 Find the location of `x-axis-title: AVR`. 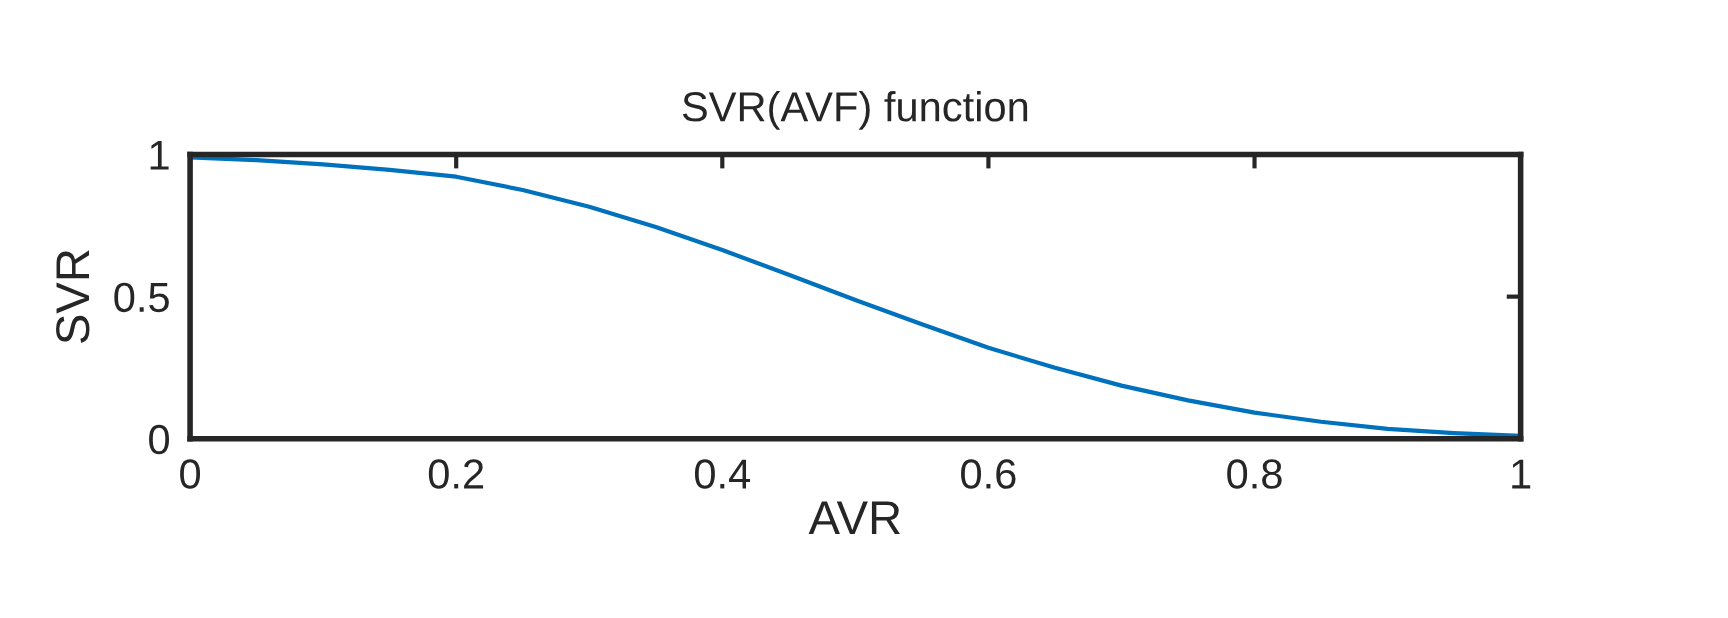

x-axis-title: AVR is located at coordinates (854, 518).